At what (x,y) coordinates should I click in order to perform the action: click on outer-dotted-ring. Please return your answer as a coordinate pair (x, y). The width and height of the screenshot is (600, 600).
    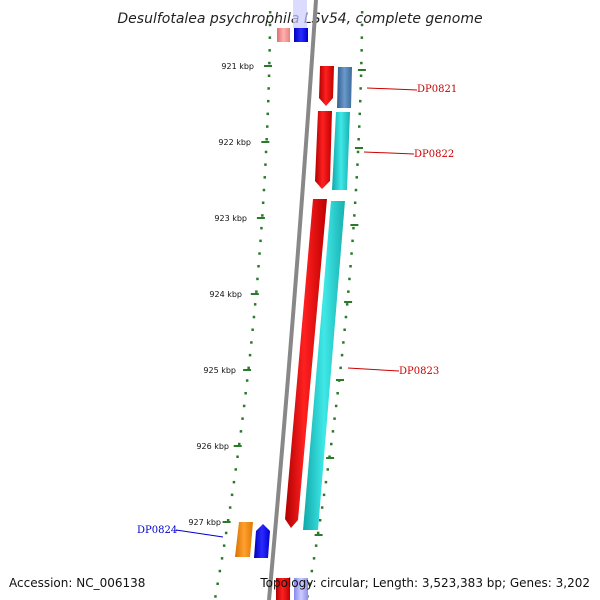
    Looking at the image, I should click on (335, 304).